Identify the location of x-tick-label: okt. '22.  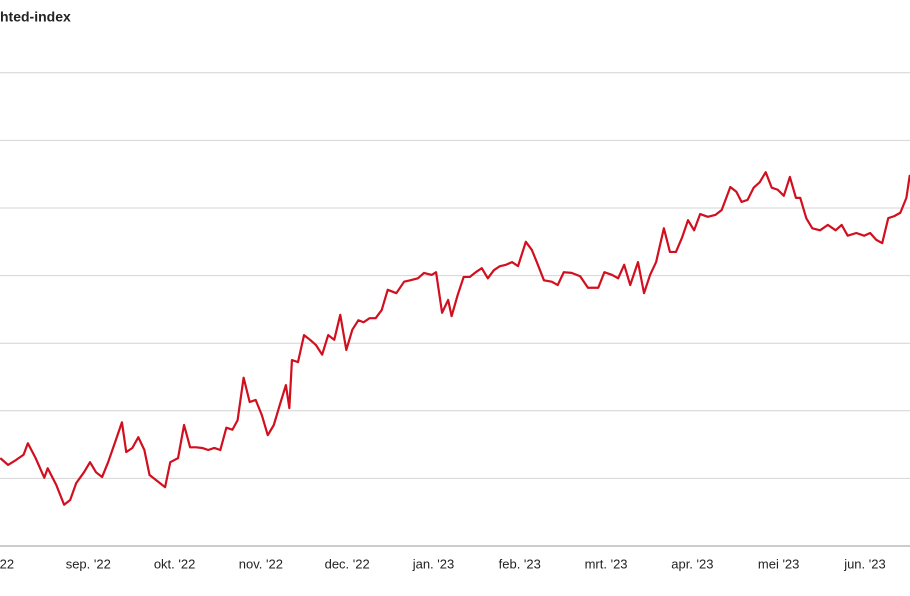
(175, 563).